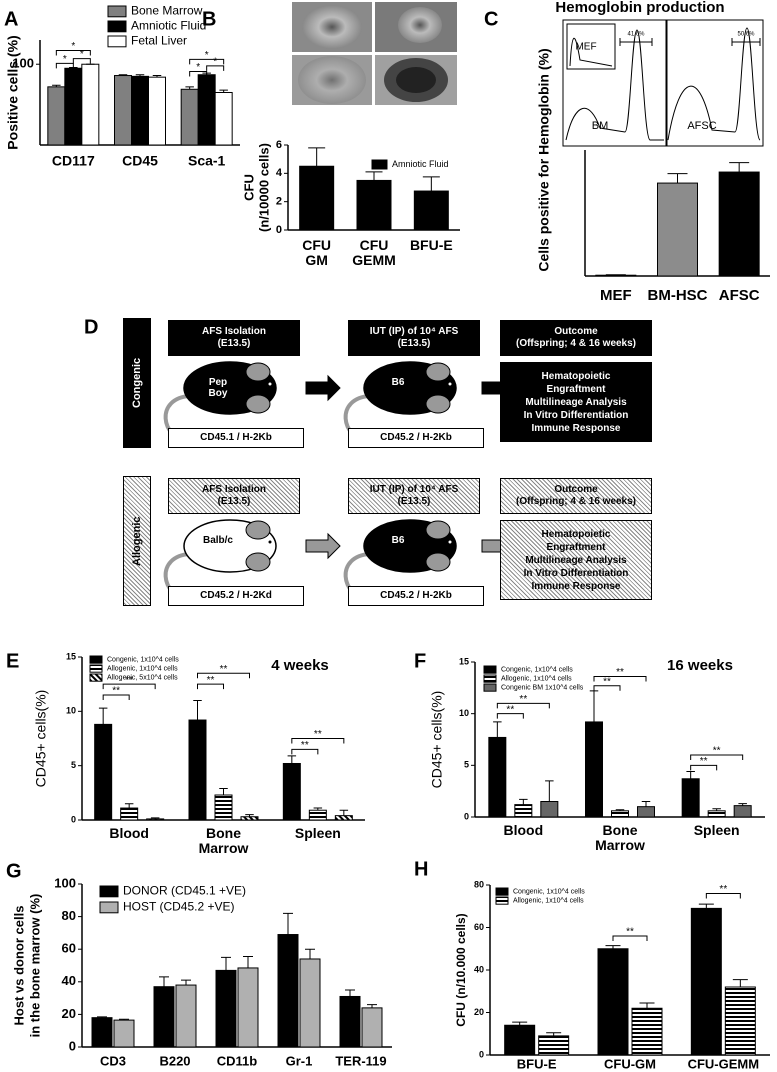 Image resolution: width=777 pixels, height=1072 pixels. What do you see at coordinates (69, 980) in the screenshot?
I see `y-tick-label: 40` at bounding box center [69, 980].